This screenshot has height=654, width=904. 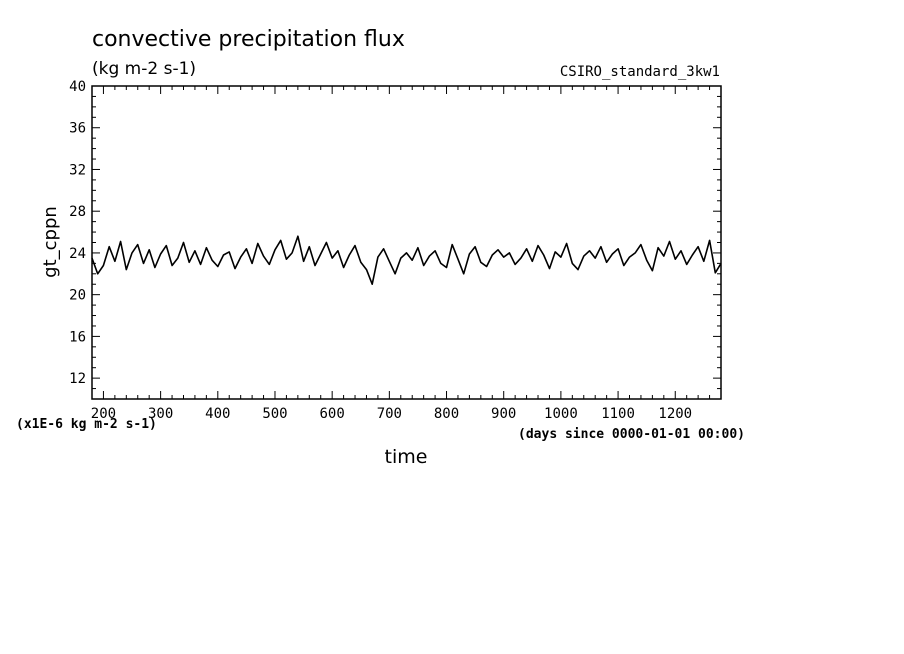 What do you see at coordinates (406, 457) in the screenshot?
I see `x-axis-label: time` at bounding box center [406, 457].